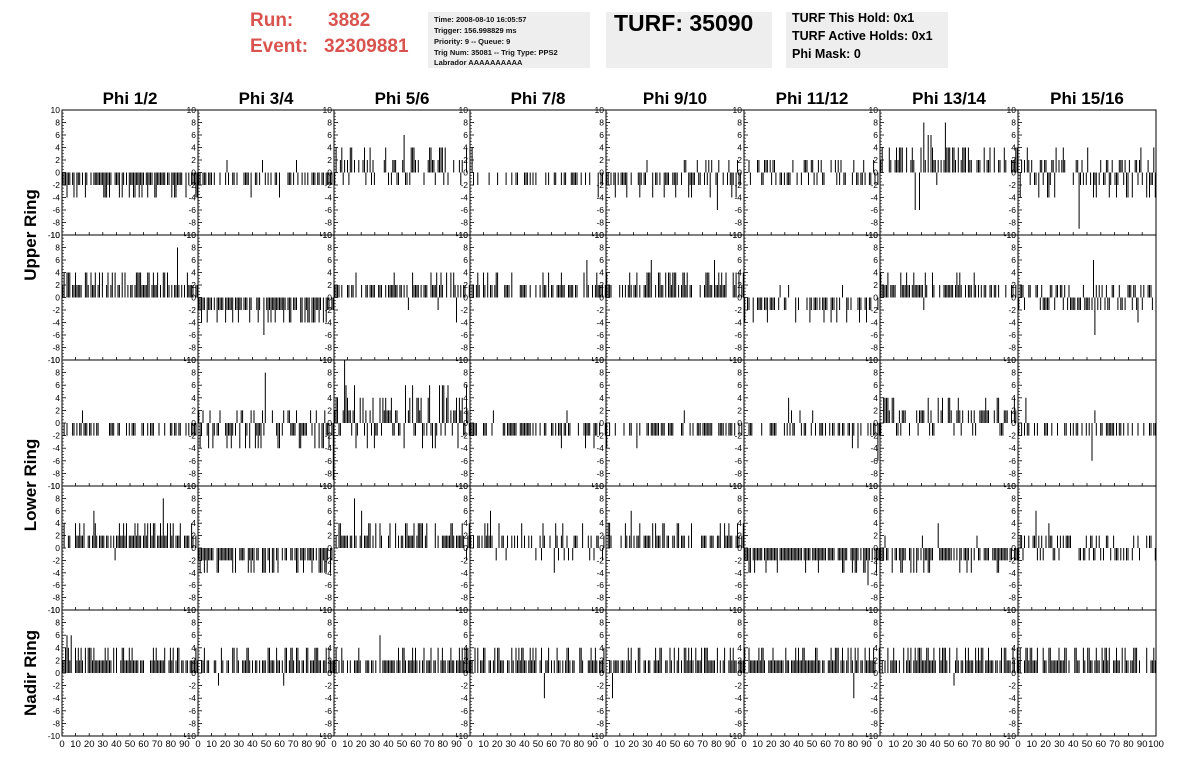 The height and width of the screenshot is (772, 1196). Describe the element at coordinates (402, 98) in the screenshot. I see `column-title: Phi 5/6` at that location.